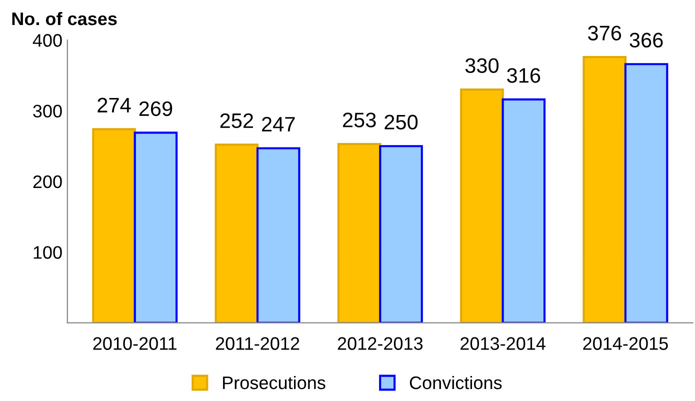 Image resolution: width=695 pixels, height=401 pixels. I want to click on y-tick-label: 100, so click(48, 252).